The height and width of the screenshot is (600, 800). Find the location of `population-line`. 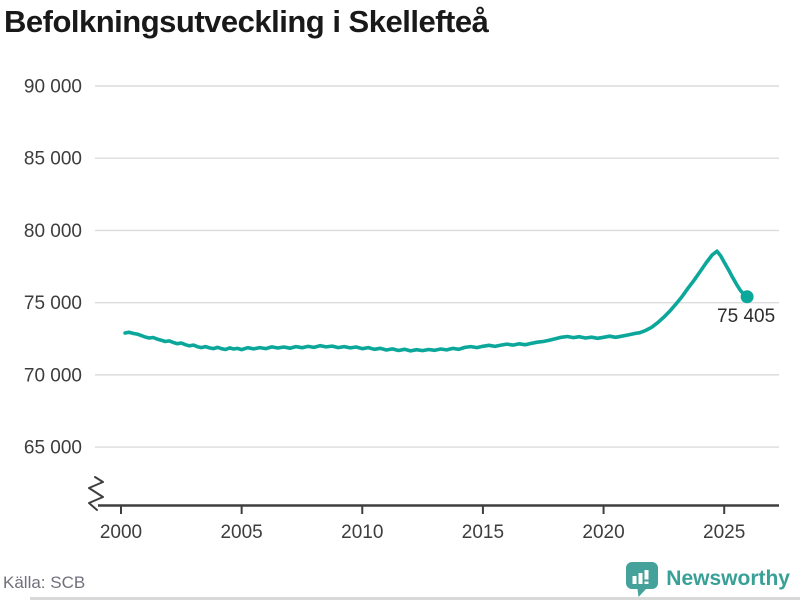

population-line is located at coordinates (436, 301).